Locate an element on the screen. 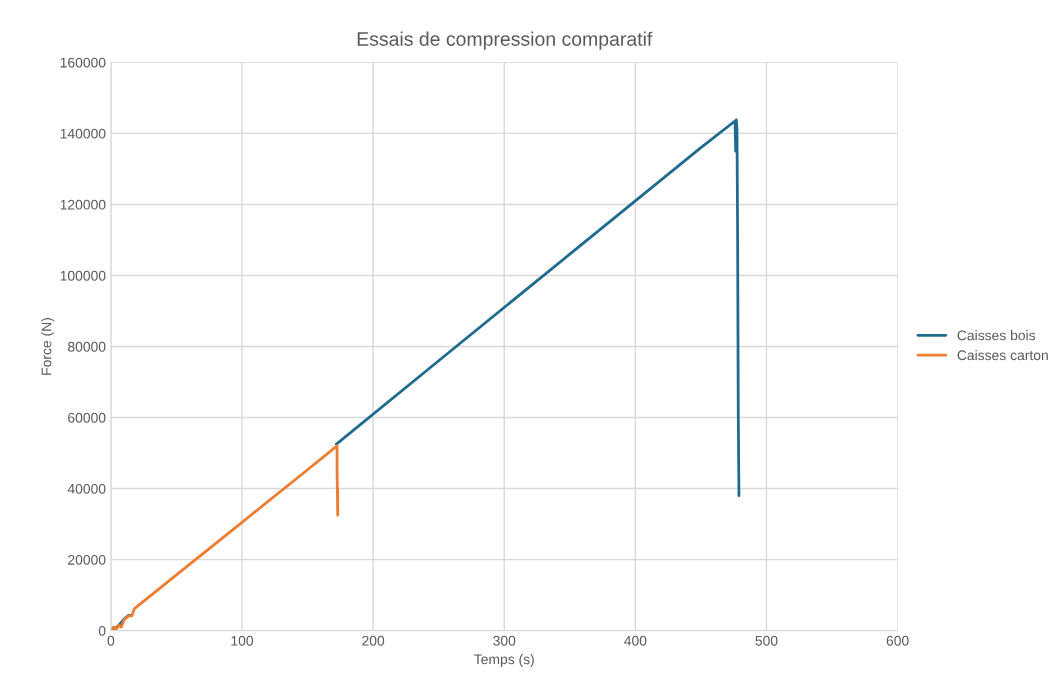 The width and height of the screenshot is (1056, 693). x-tick-label: 100 is located at coordinates (242, 640).